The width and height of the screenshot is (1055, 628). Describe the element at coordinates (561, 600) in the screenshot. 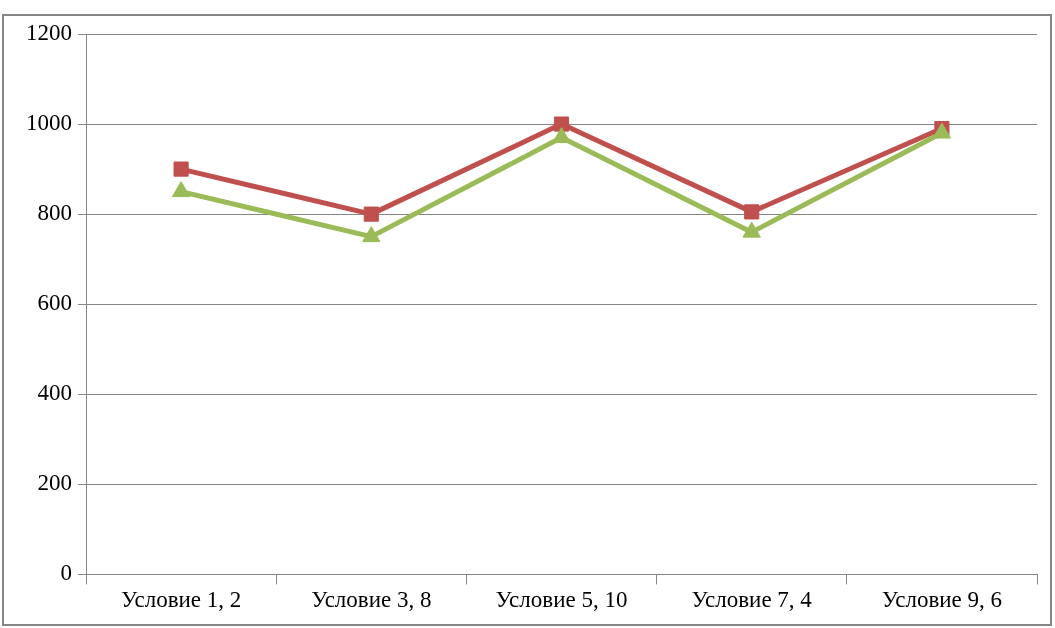

I see `x-tick-label: Условие 5, 10` at that location.